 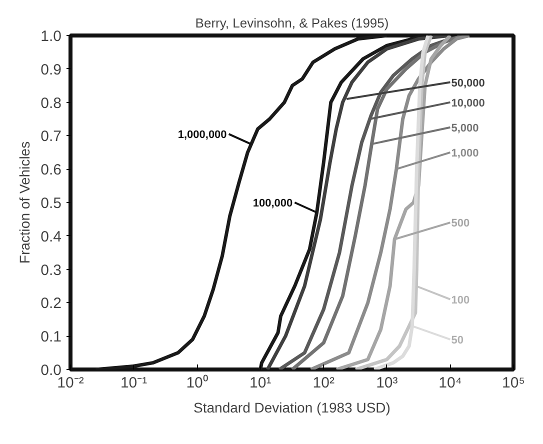 I want to click on y-tick-label: 0.8, so click(x=51, y=103).